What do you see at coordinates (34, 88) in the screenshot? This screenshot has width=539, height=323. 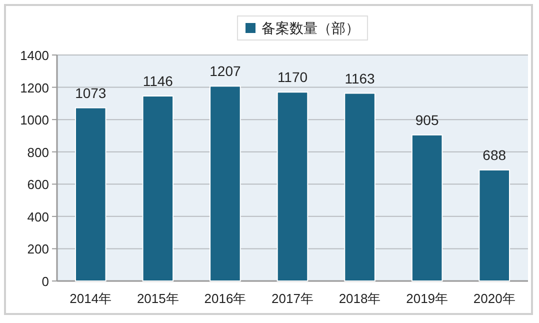 I see `y-tick-label: 1200` at bounding box center [34, 88].